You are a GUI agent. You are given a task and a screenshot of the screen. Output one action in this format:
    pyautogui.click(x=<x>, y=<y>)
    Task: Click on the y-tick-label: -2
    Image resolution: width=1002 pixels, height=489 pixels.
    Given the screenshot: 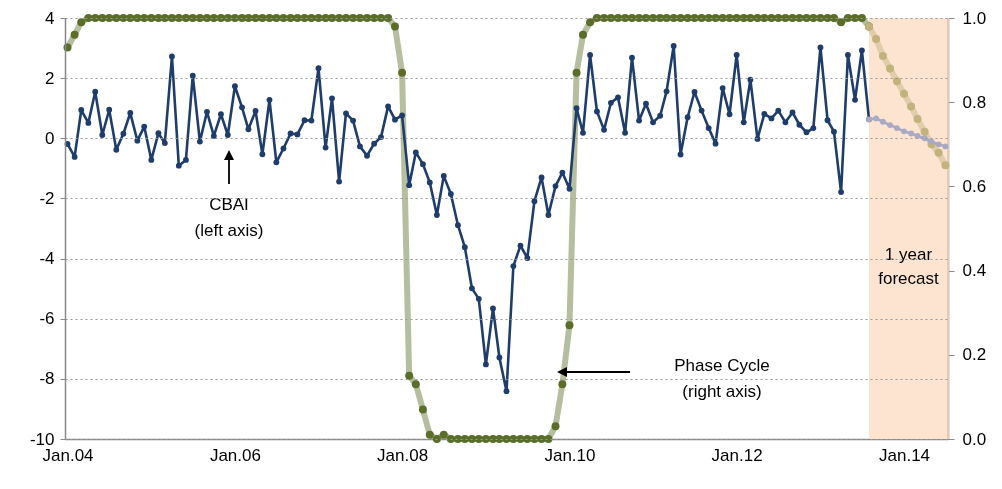 What is the action you would take?
    pyautogui.click(x=47, y=198)
    